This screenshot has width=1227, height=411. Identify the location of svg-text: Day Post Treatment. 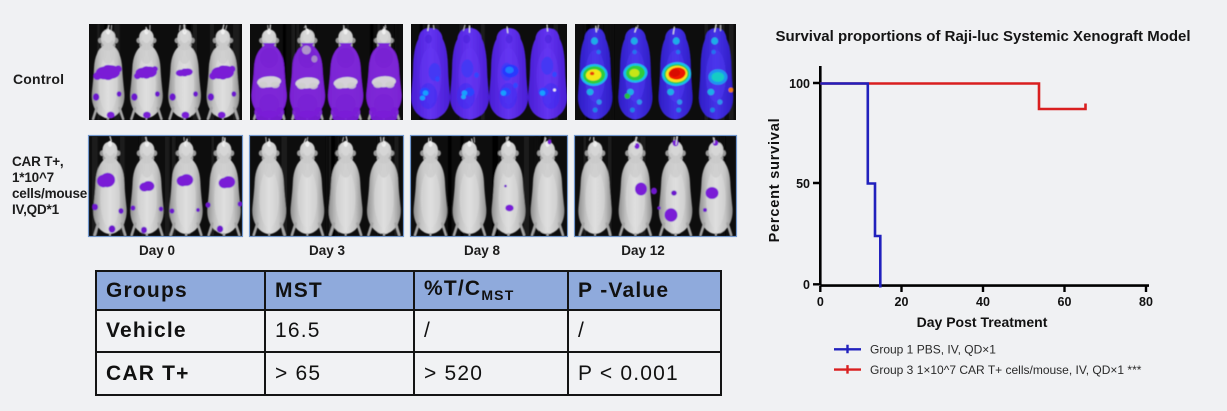
(982, 322).